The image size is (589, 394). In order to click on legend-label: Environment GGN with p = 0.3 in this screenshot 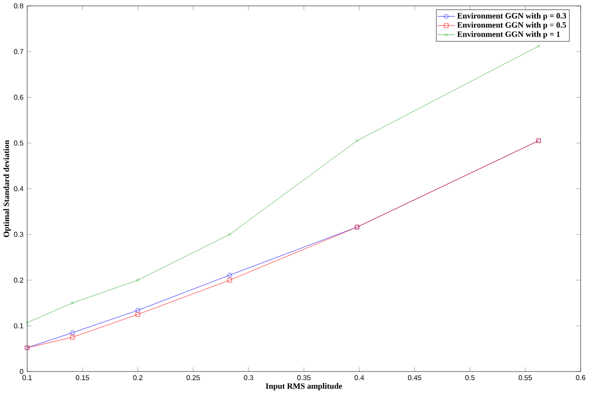, I will do `click(511, 16)`.